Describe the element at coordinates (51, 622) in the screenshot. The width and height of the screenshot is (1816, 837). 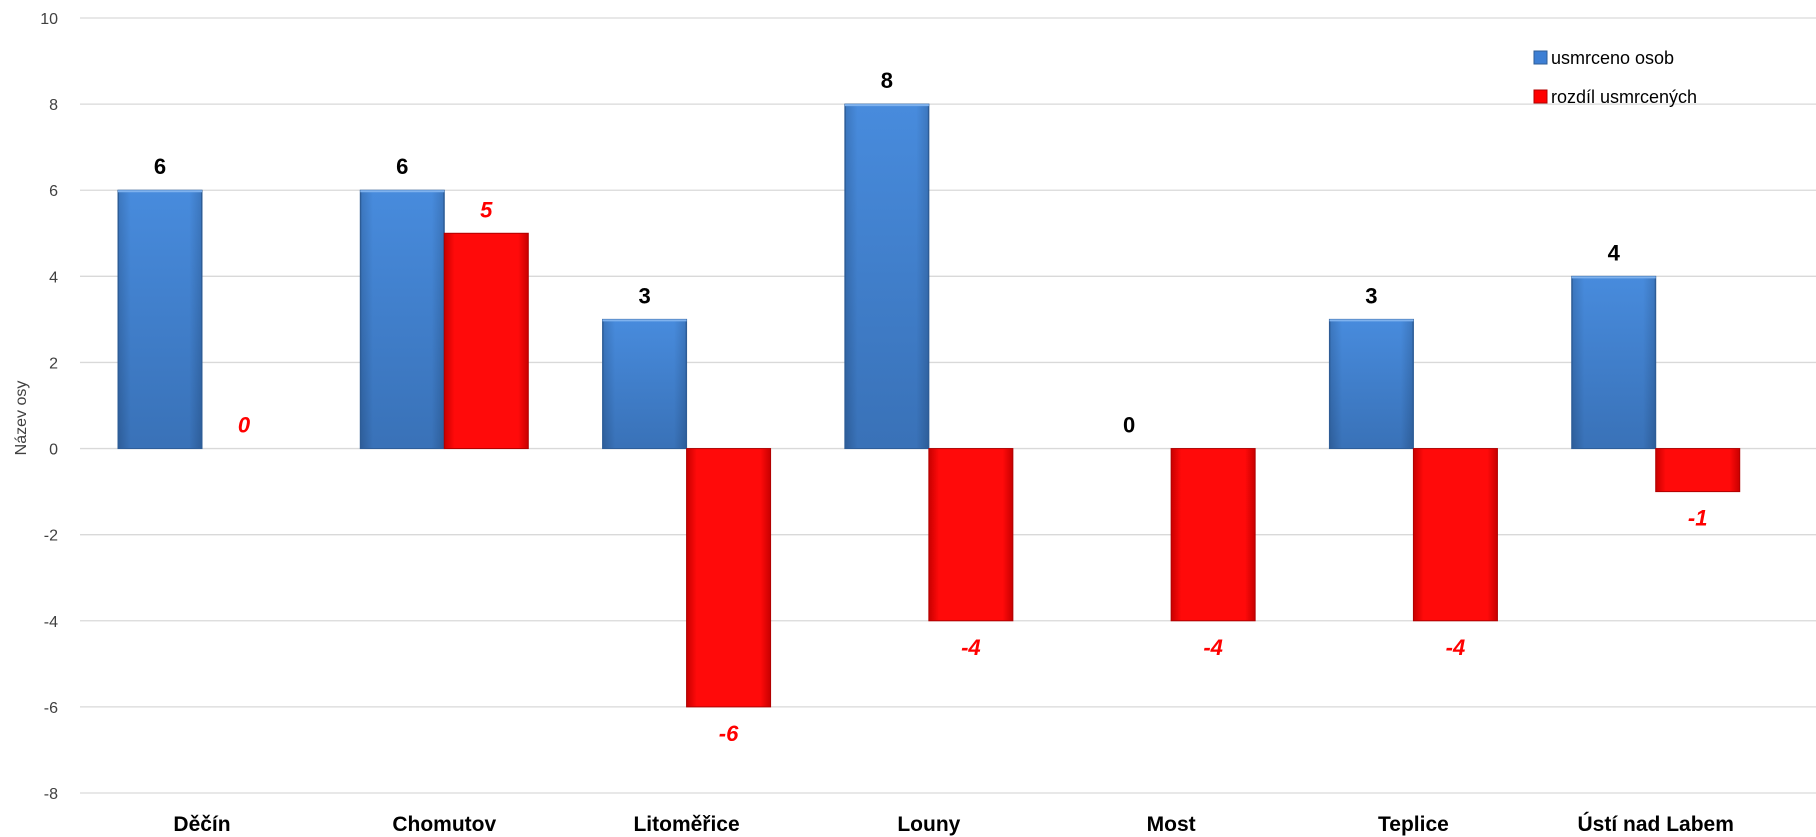
I see `y-tick-label: -4` at that location.